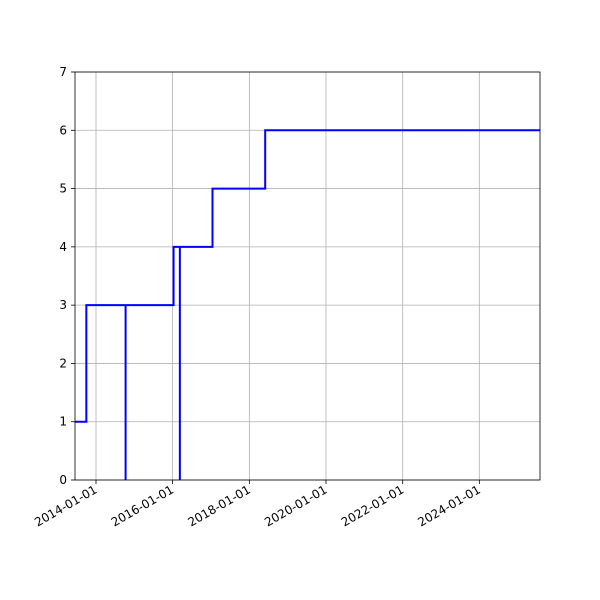  Describe the element at coordinates (218, 505) in the screenshot. I see `x-tick-label: 2018-01-01` at that location.